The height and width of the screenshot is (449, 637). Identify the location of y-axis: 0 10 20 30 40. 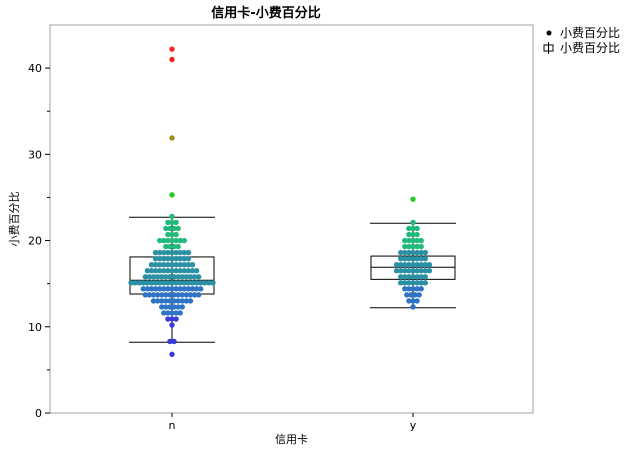
(39, 241).